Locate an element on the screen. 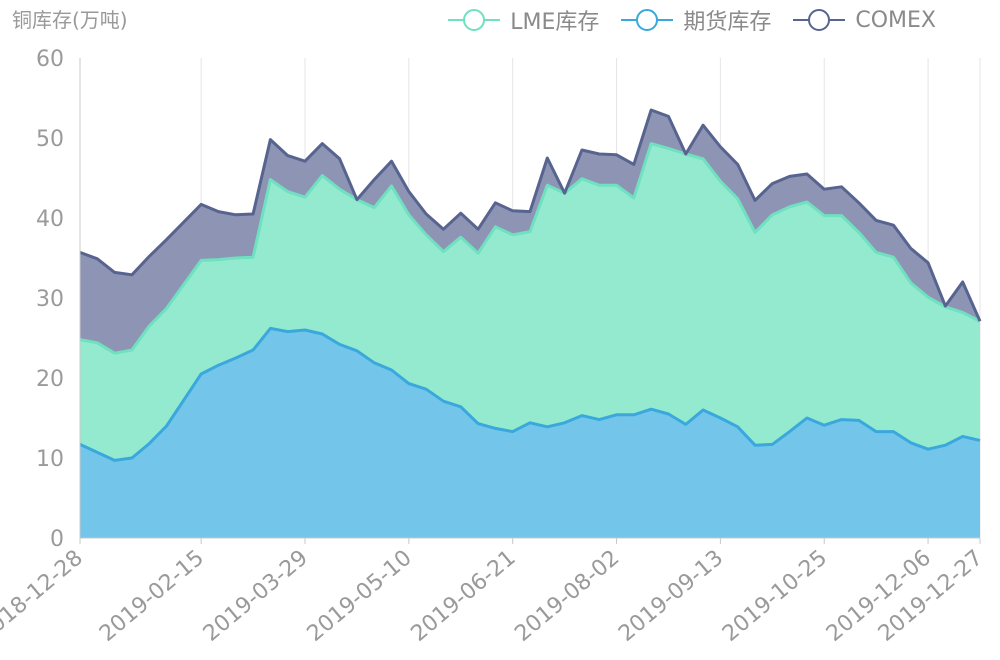 Image resolution: width=1000 pixels, height=660 pixels. legend-lme-swatch-icon is located at coordinates (474, 20).